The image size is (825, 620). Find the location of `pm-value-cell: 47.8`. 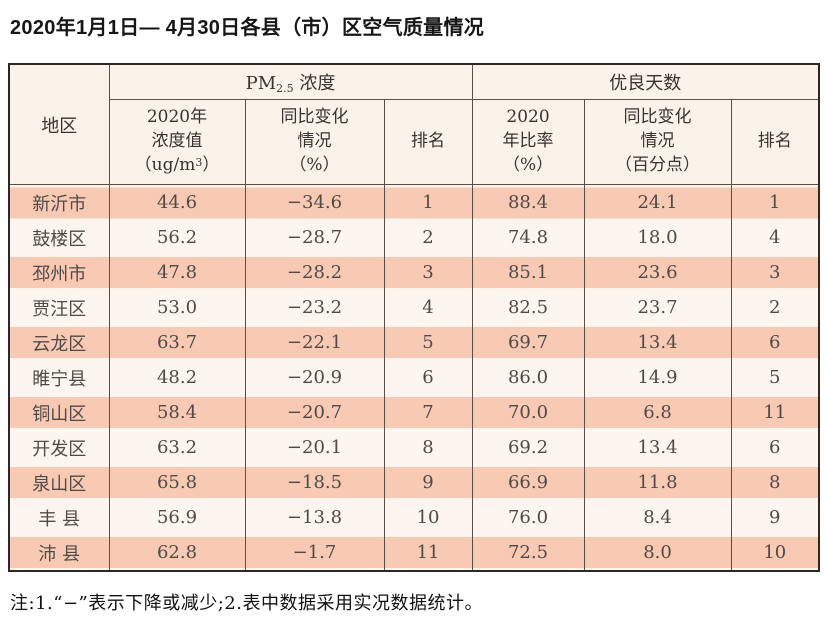

pm-value-cell: 47.8 is located at coordinates (177, 272).